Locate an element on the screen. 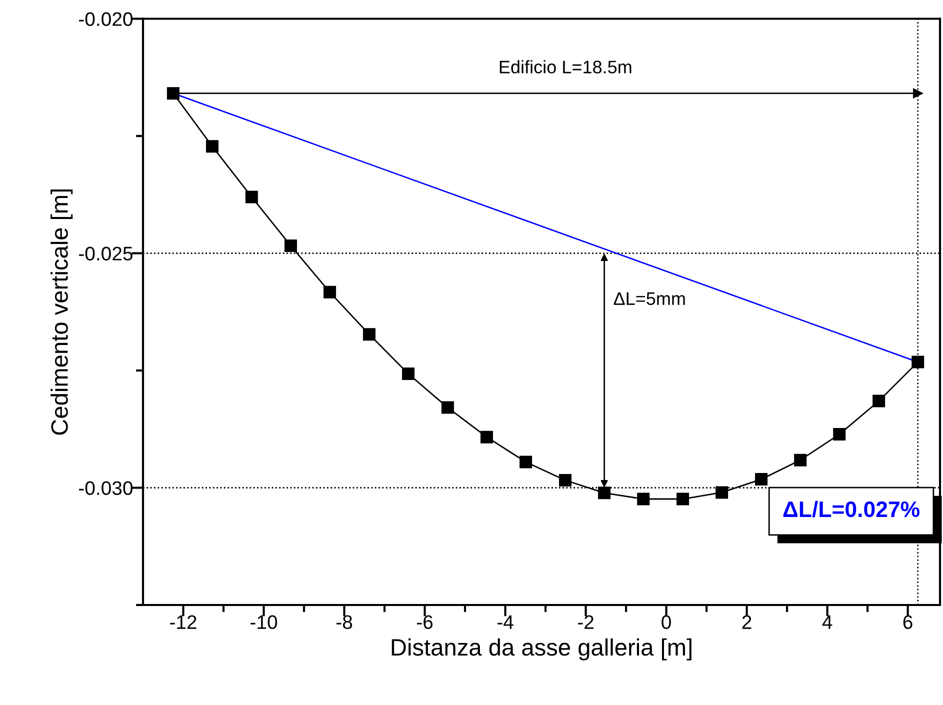 The image size is (943, 705). y-tick-label: -0.030 is located at coordinates (106, 488).